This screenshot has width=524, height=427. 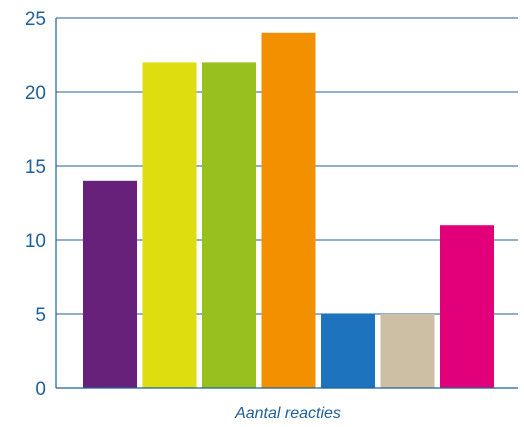 What do you see at coordinates (40, 389) in the screenshot?
I see `y-tick-label: 0` at bounding box center [40, 389].